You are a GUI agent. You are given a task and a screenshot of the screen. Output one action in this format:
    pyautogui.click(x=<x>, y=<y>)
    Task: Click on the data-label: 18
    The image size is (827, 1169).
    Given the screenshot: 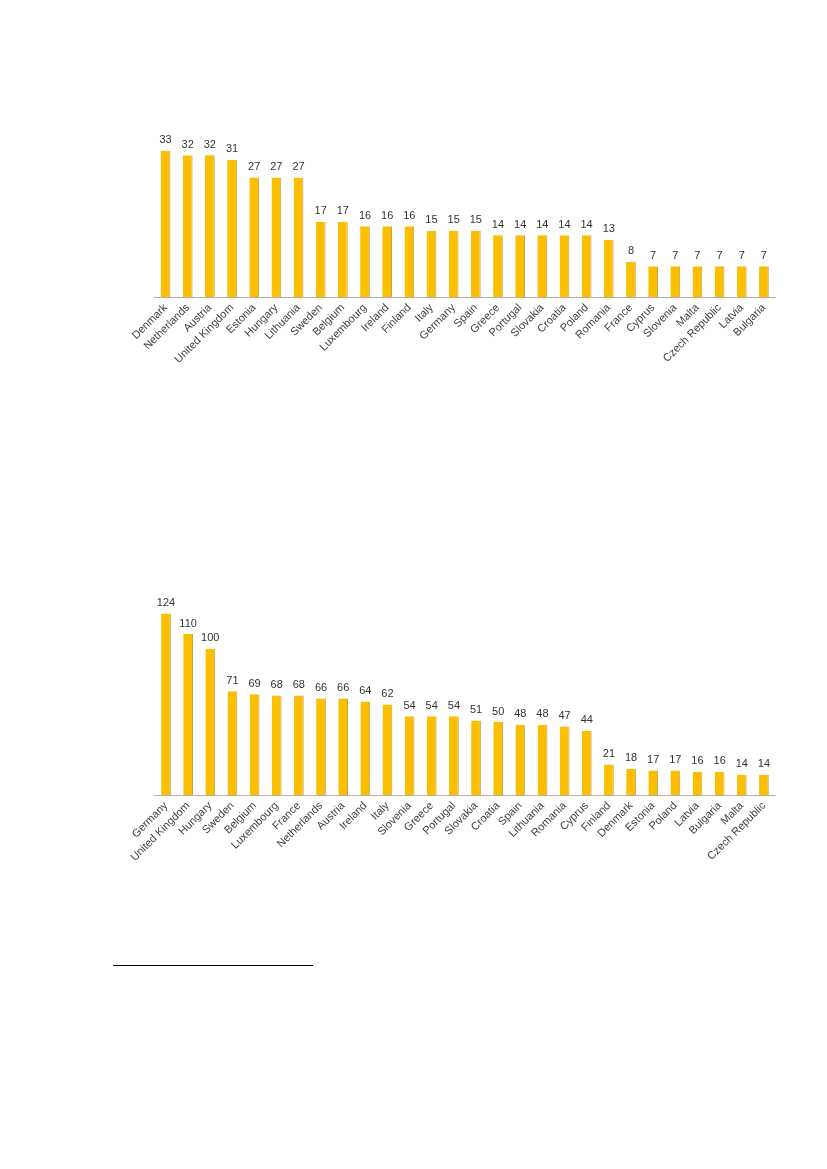 What is the action you would take?
    pyautogui.click(x=631, y=757)
    